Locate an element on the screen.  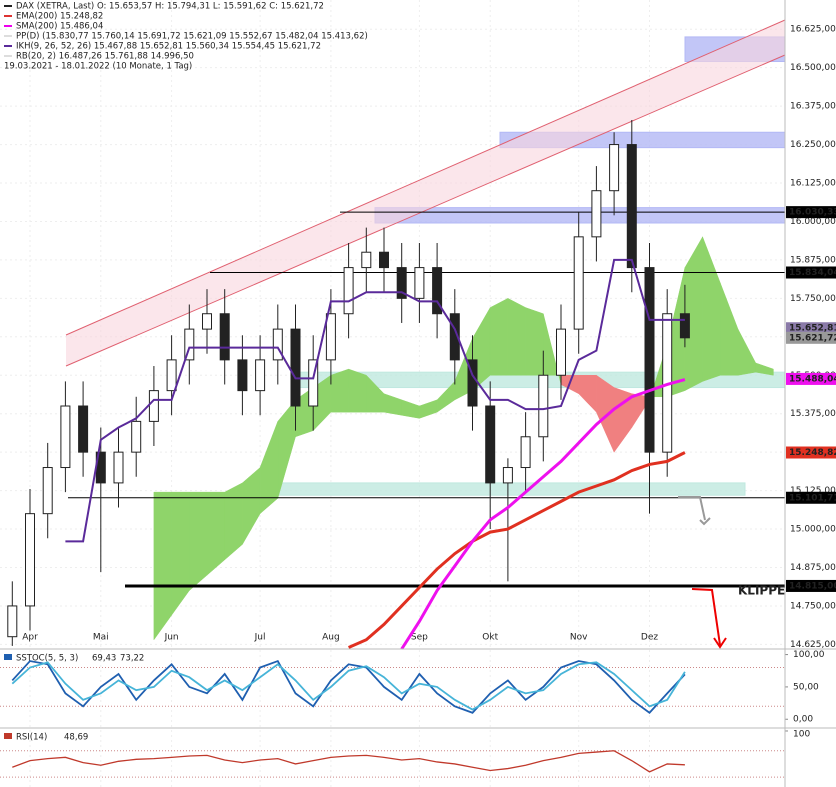
x-tick-label: Mai is located at coordinates (101, 638).